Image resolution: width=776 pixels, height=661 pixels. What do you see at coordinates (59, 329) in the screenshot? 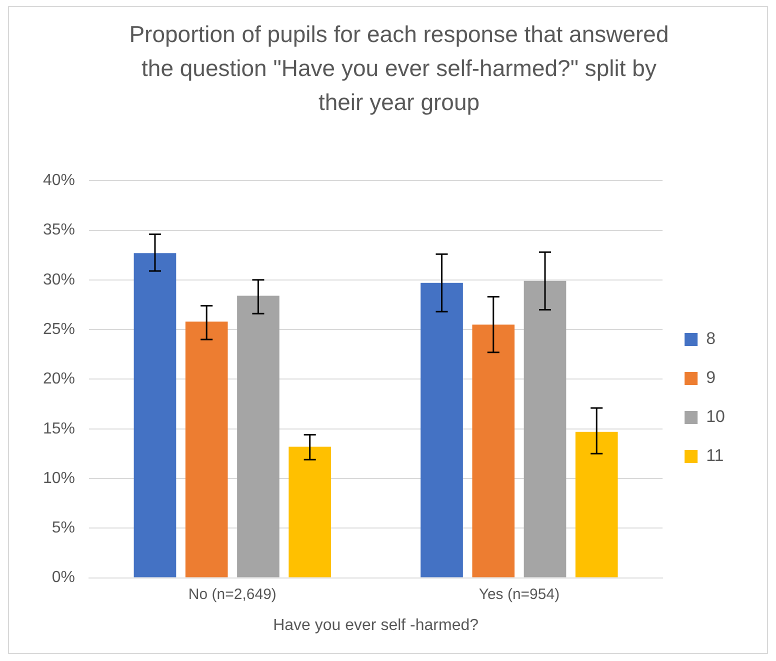
I see `y-tick-label: 25%` at bounding box center [59, 329].